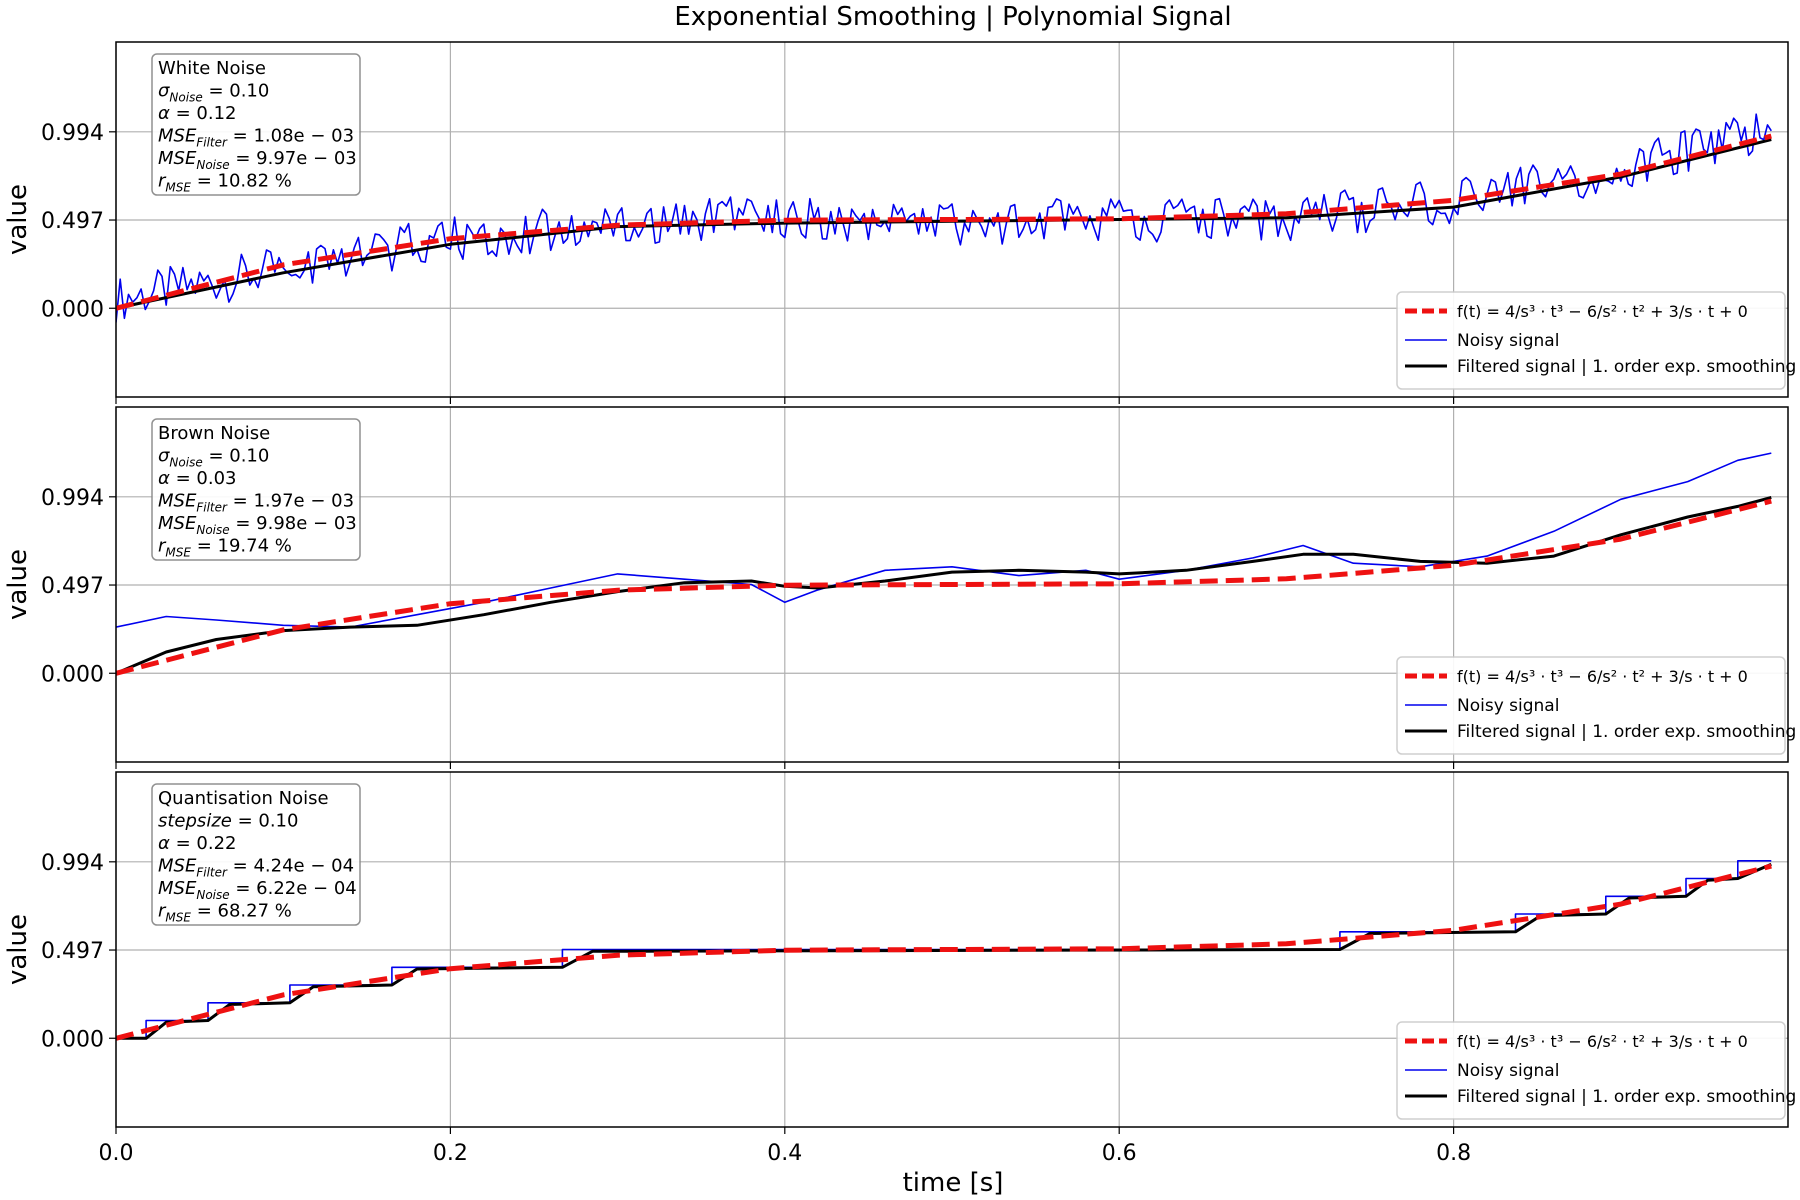 Image resolution: width=1800 pixels, height=1200 pixels. Describe the element at coordinates (1119, 1153) in the screenshot. I see `x-tick-label: 0.6` at that location.